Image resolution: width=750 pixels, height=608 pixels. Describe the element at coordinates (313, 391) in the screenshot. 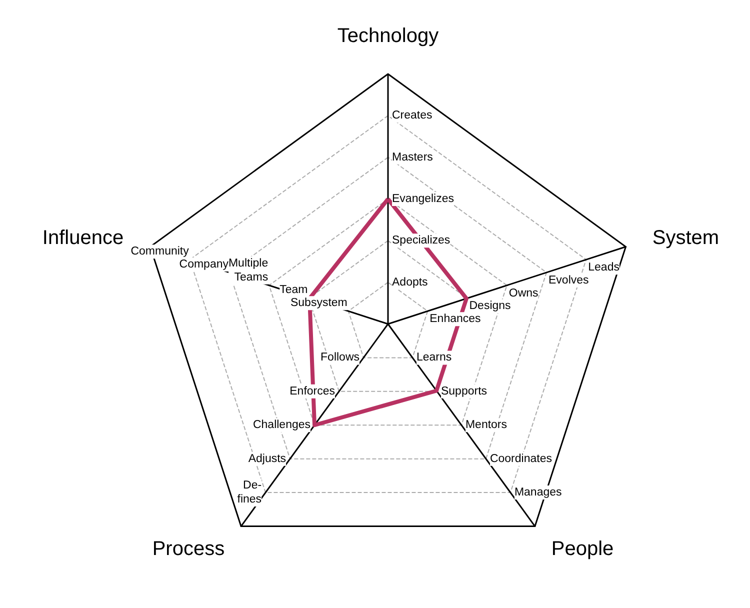

I see `text: Enforces` at that location.